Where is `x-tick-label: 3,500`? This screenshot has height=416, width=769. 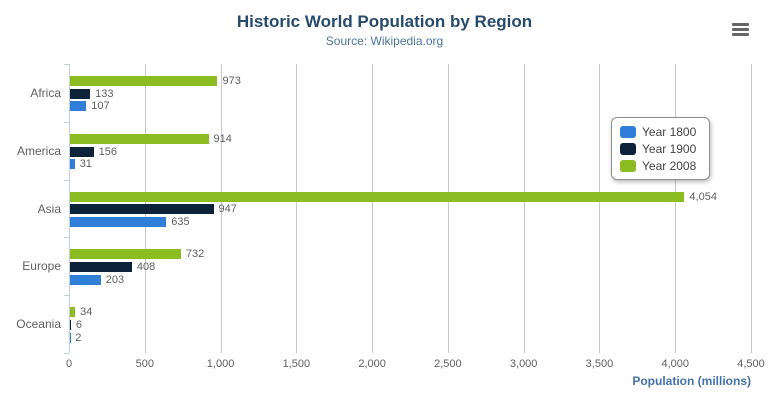
x-tick-label: 3,500 is located at coordinates (599, 364).